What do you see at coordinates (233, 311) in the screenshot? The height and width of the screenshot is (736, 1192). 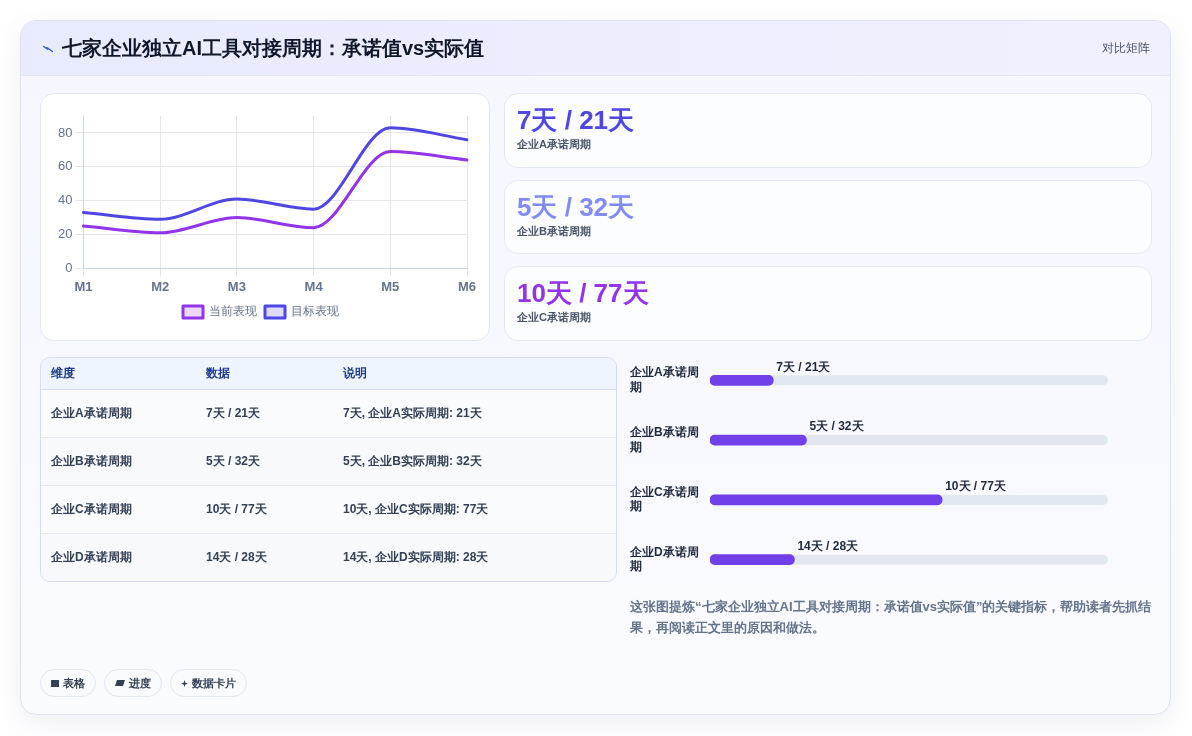 I see `legend-label: 当前表现` at bounding box center [233, 311].